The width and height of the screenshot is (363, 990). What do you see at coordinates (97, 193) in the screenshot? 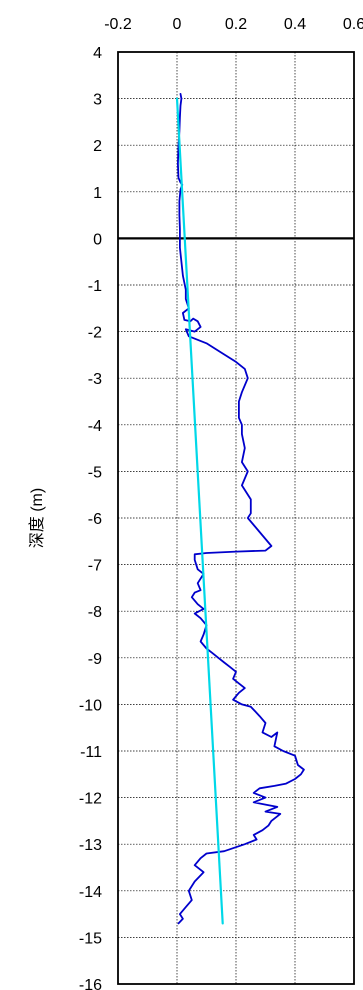
I see `y-tick-label: 1` at bounding box center [97, 193].